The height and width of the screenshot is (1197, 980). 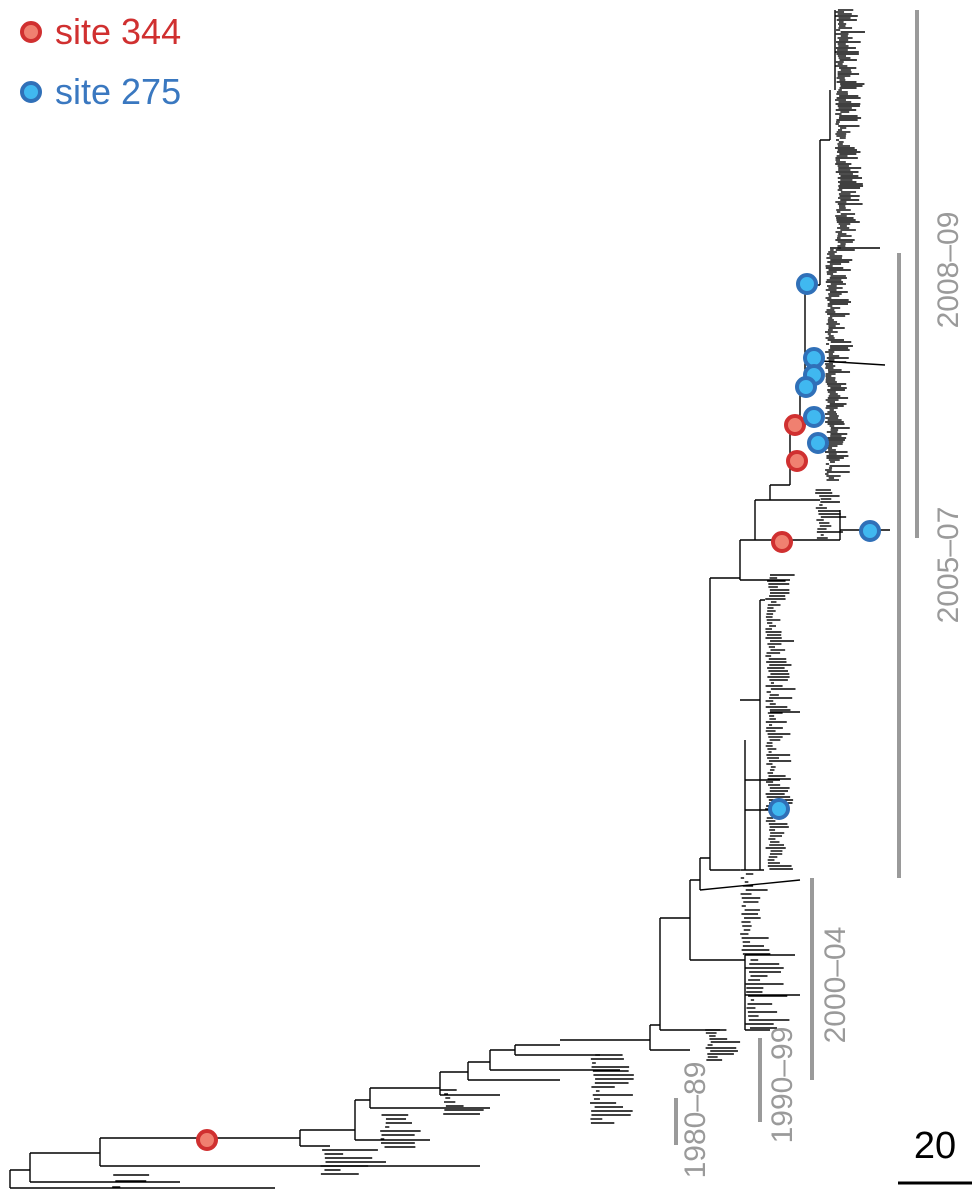 I want to click on scale-bar: 20, so click(x=935, y=1155).